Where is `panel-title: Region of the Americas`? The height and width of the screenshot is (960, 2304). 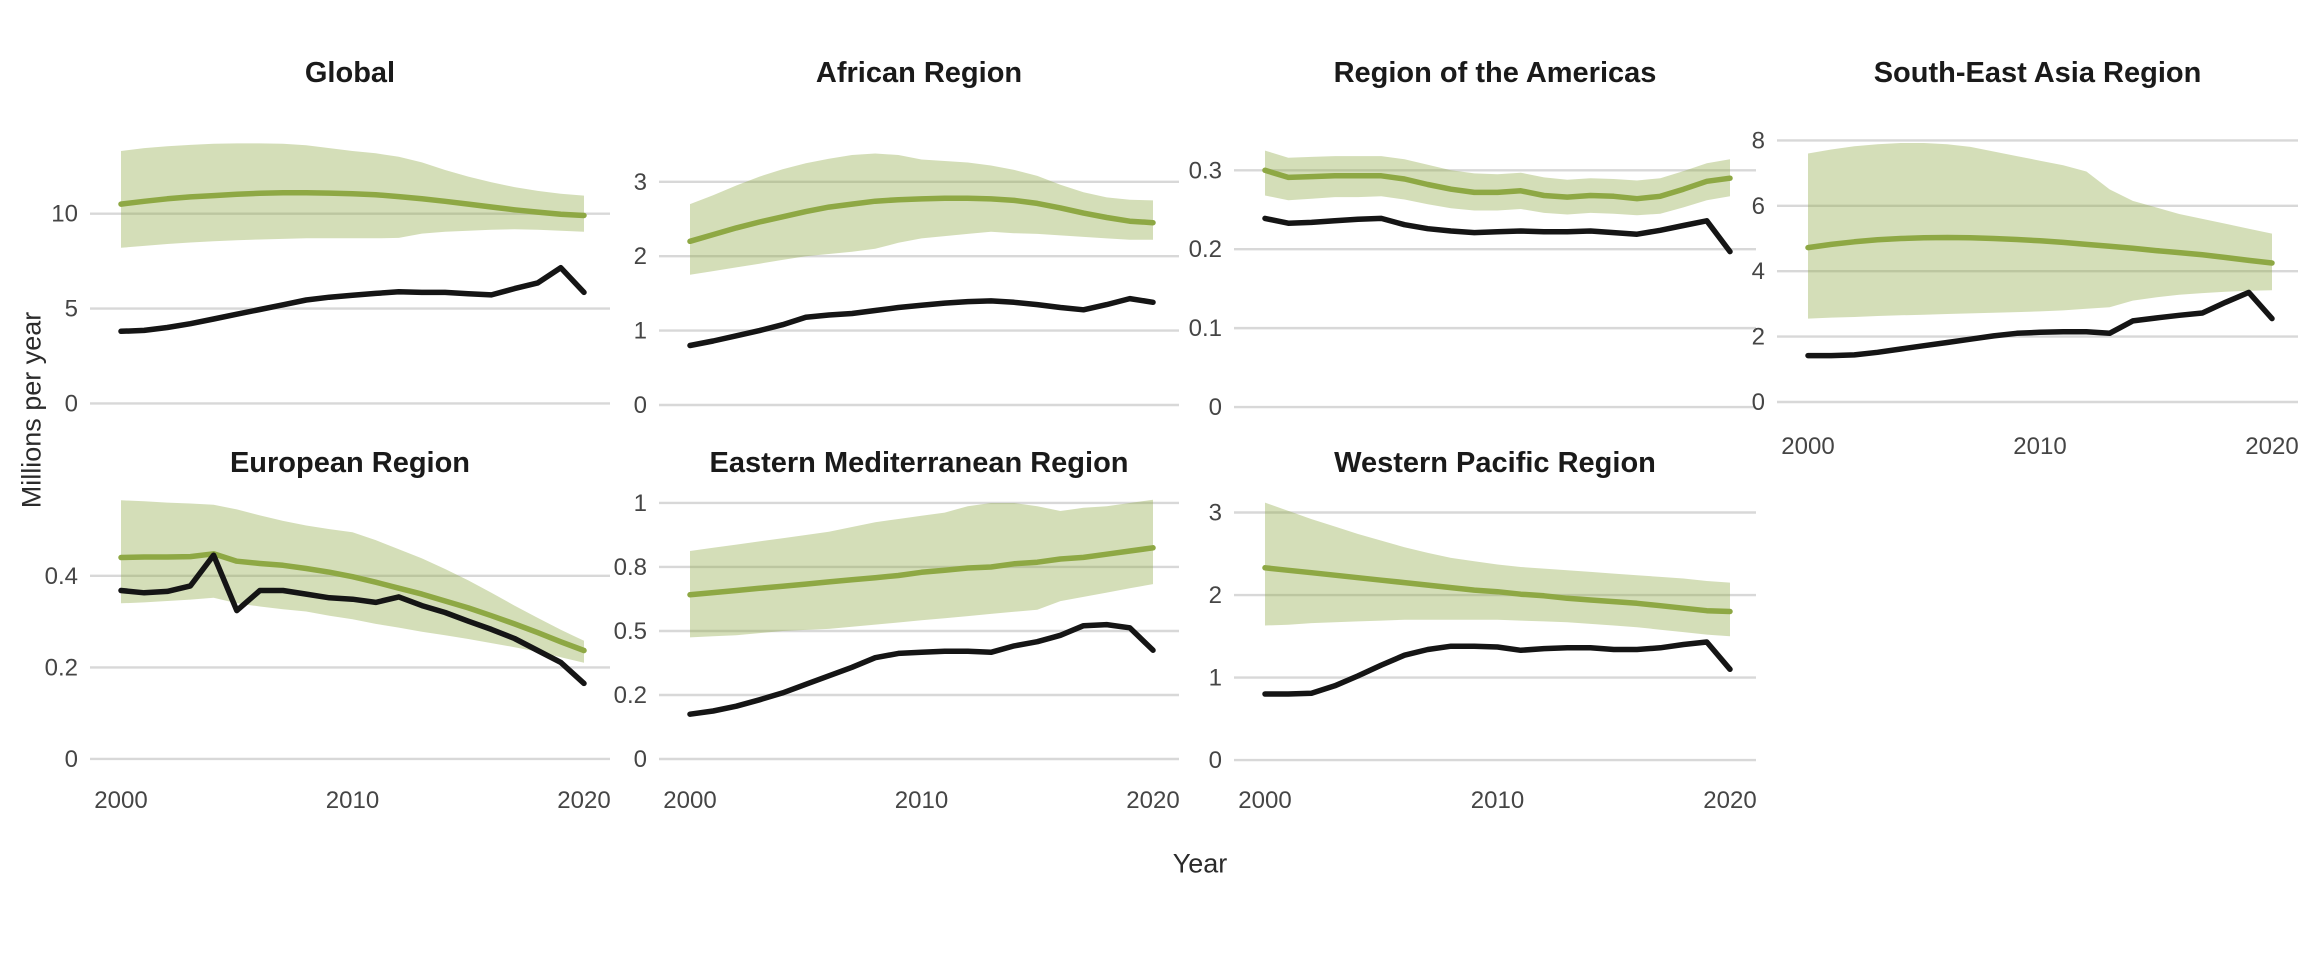
panel-title: Region of the Americas is located at coordinates (1495, 73).